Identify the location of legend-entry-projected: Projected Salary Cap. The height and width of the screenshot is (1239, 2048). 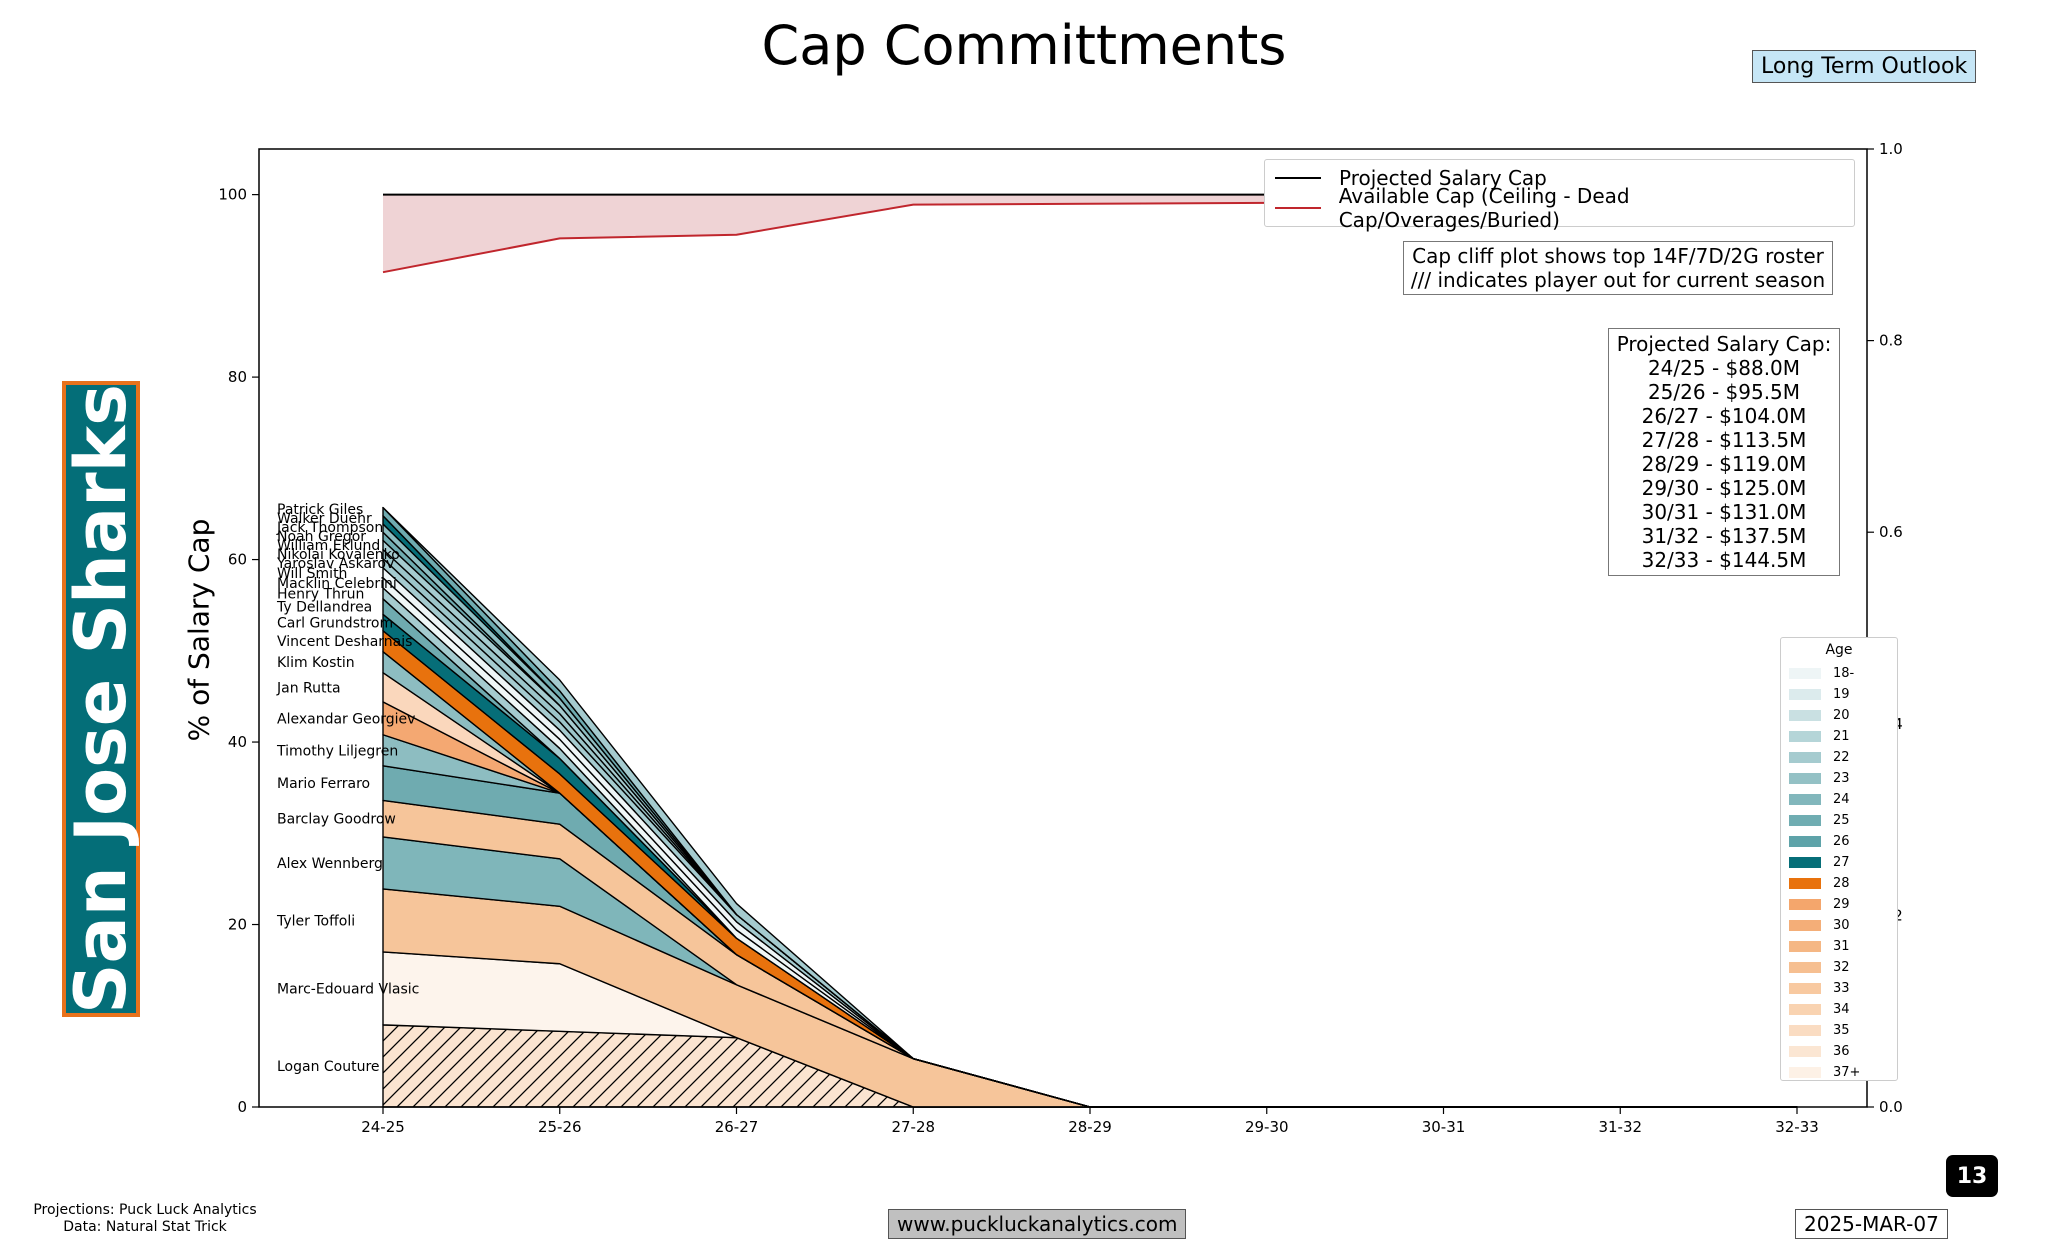
(1411, 178).